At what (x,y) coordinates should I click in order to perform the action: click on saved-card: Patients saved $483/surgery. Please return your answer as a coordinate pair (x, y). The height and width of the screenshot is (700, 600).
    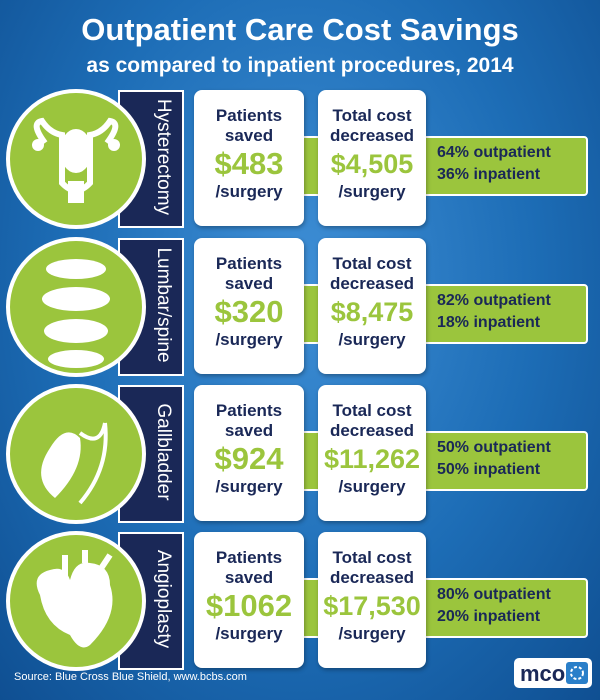
    Looking at the image, I should click on (249, 158).